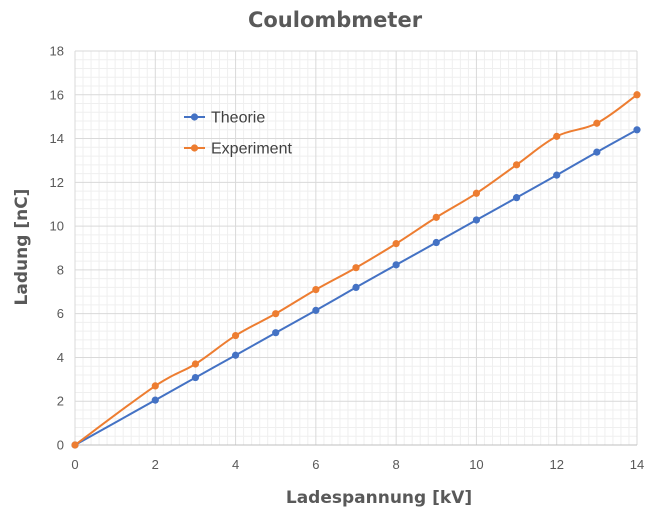 This screenshot has height=522, width=657. Describe the element at coordinates (57, 94) in the screenshot. I see `y-tick-label: 16` at that location.